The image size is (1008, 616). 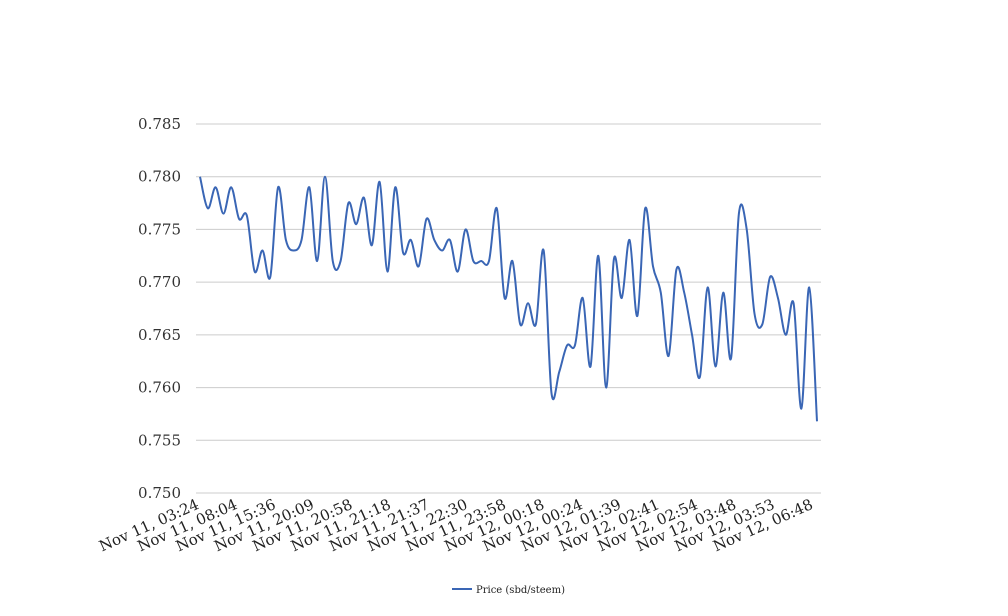 I want to click on legend: Price (sbd/steem), so click(x=508, y=590).